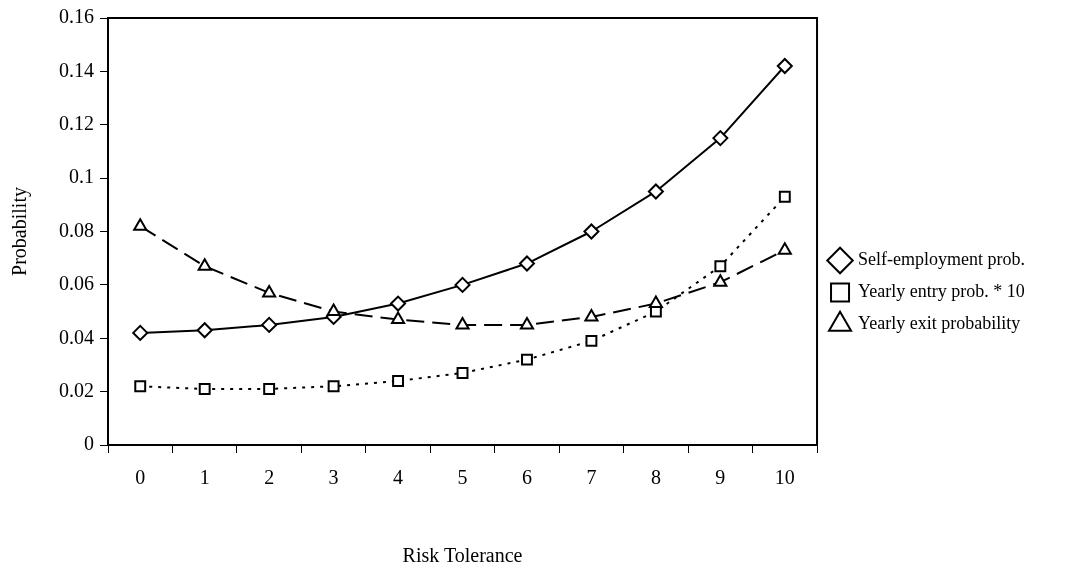 Image resolution: width=1065 pixels, height=581 pixels. I want to click on y-tick-label: 0.02, so click(76, 389).